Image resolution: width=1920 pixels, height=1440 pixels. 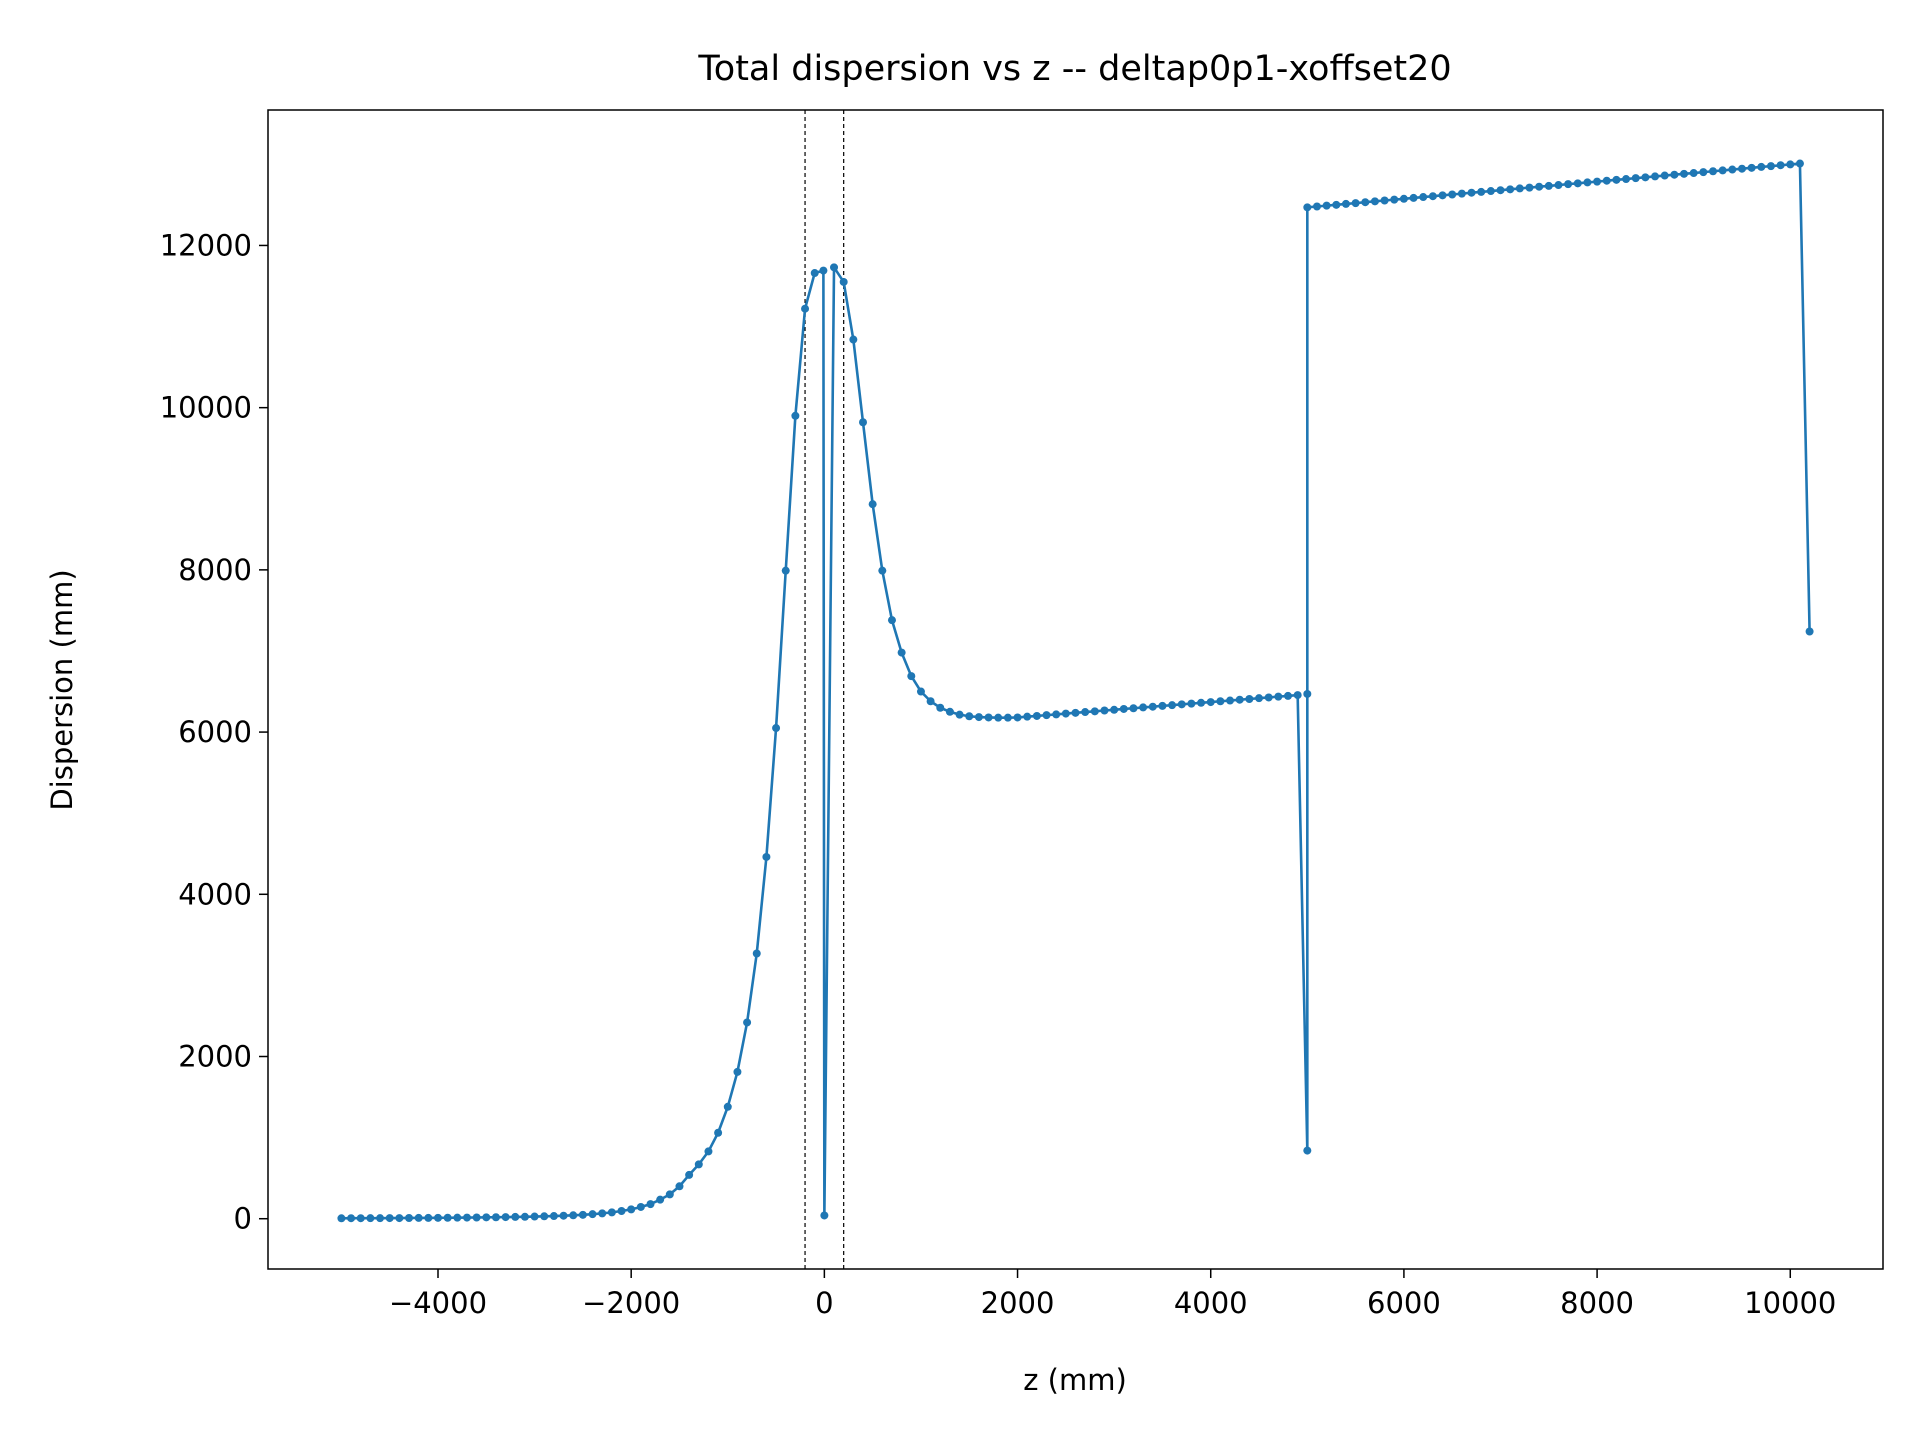 I want to click on x-tick-label: 4000, so click(x=1211, y=1303).